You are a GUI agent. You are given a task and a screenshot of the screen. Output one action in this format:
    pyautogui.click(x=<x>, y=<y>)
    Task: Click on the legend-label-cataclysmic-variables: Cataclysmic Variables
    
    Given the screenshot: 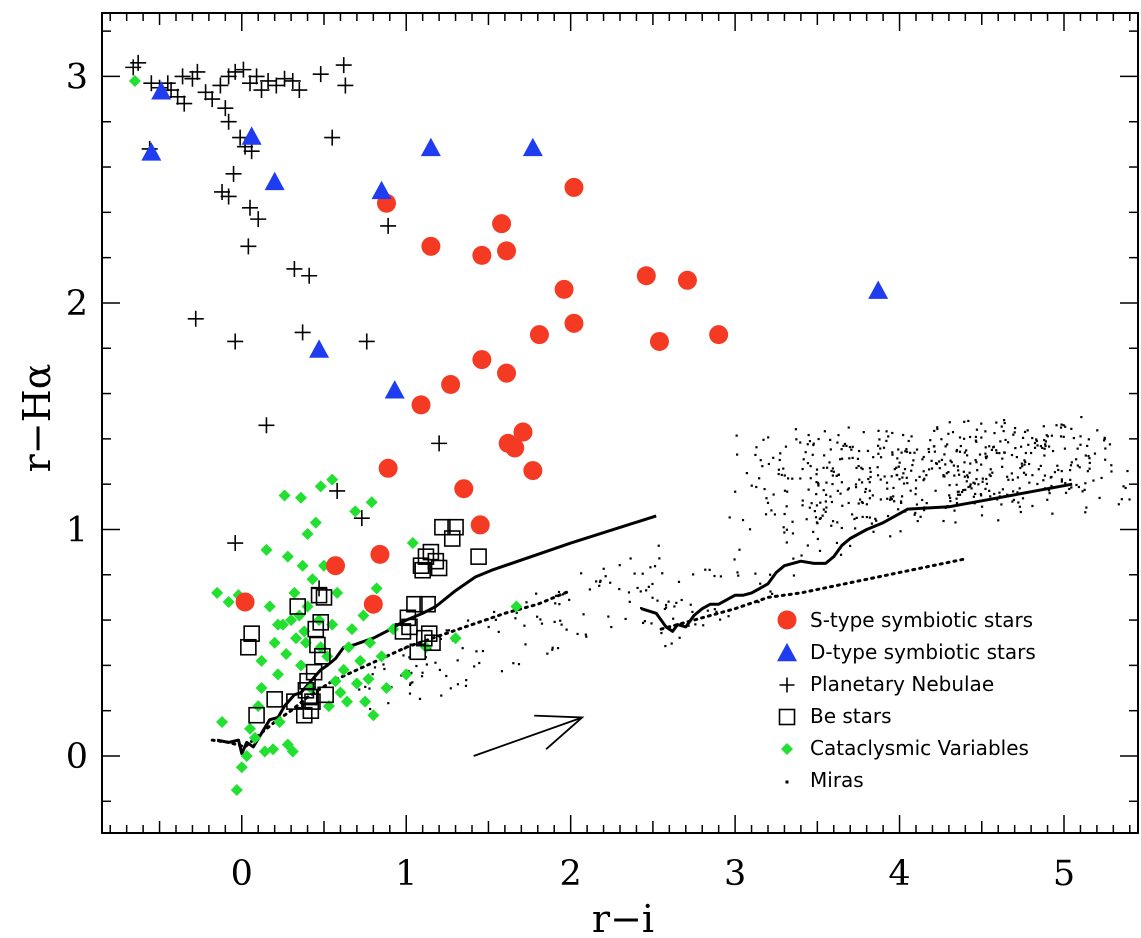 What is the action you would take?
    pyautogui.click(x=919, y=748)
    